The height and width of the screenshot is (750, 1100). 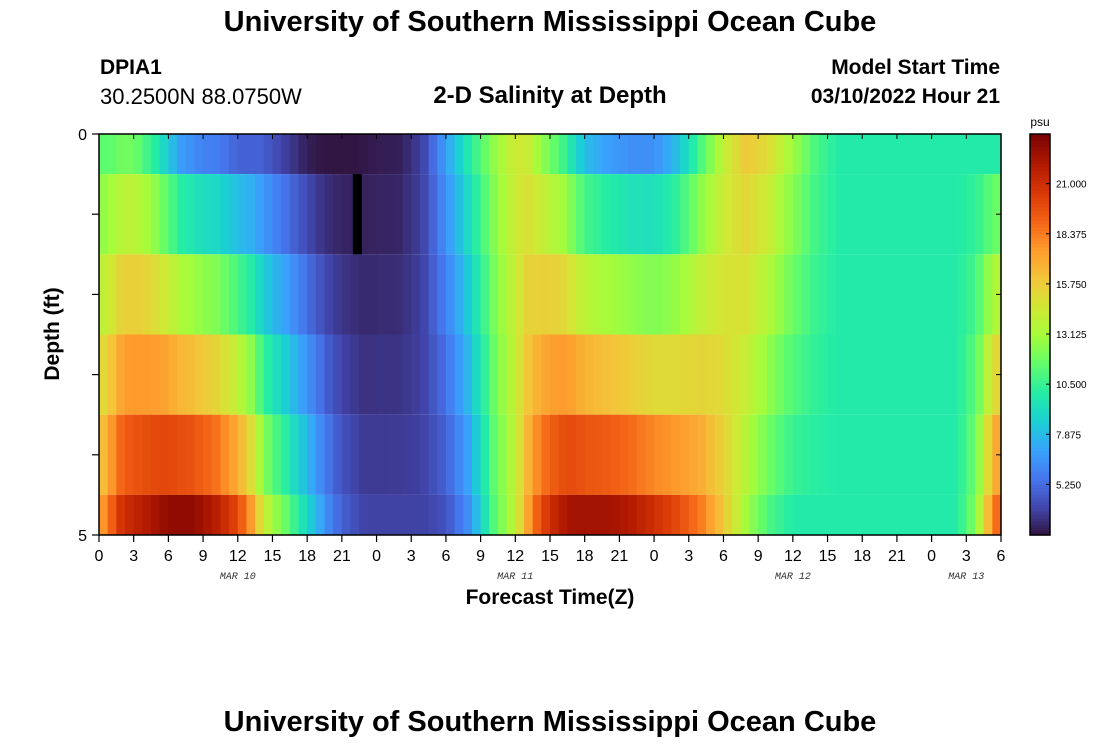 I want to click on x-day-label: MAR 12, so click(x=793, y=577).